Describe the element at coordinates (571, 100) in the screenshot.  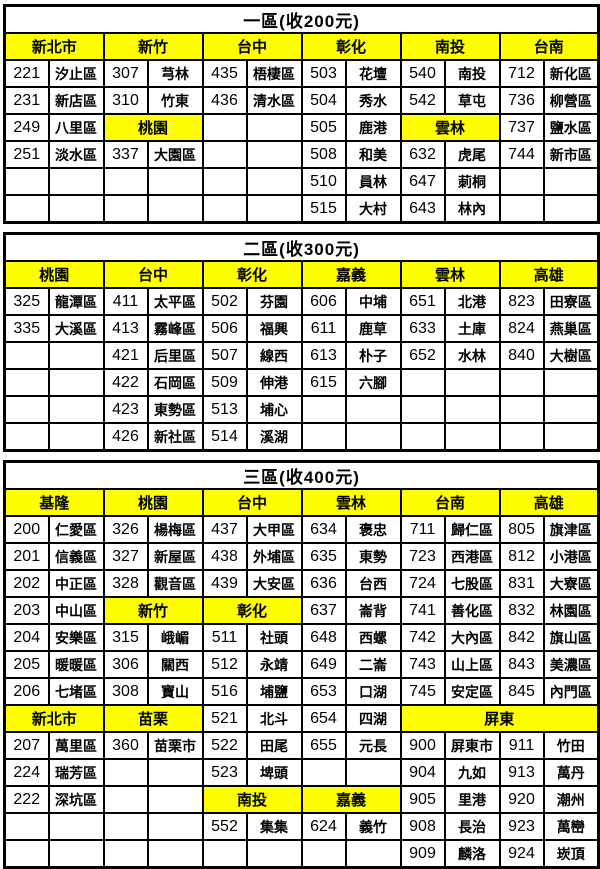
I see `district-name: 柳營區` at that location.